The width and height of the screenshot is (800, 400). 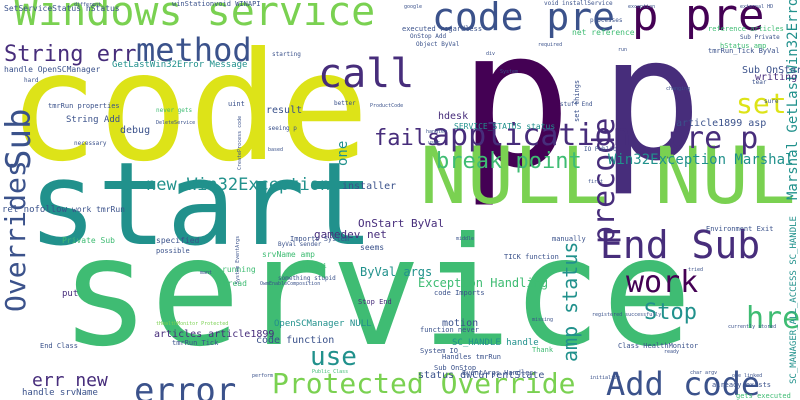 I want to click on word: tHealthMonitor Protected, so click(x=192, y=324).